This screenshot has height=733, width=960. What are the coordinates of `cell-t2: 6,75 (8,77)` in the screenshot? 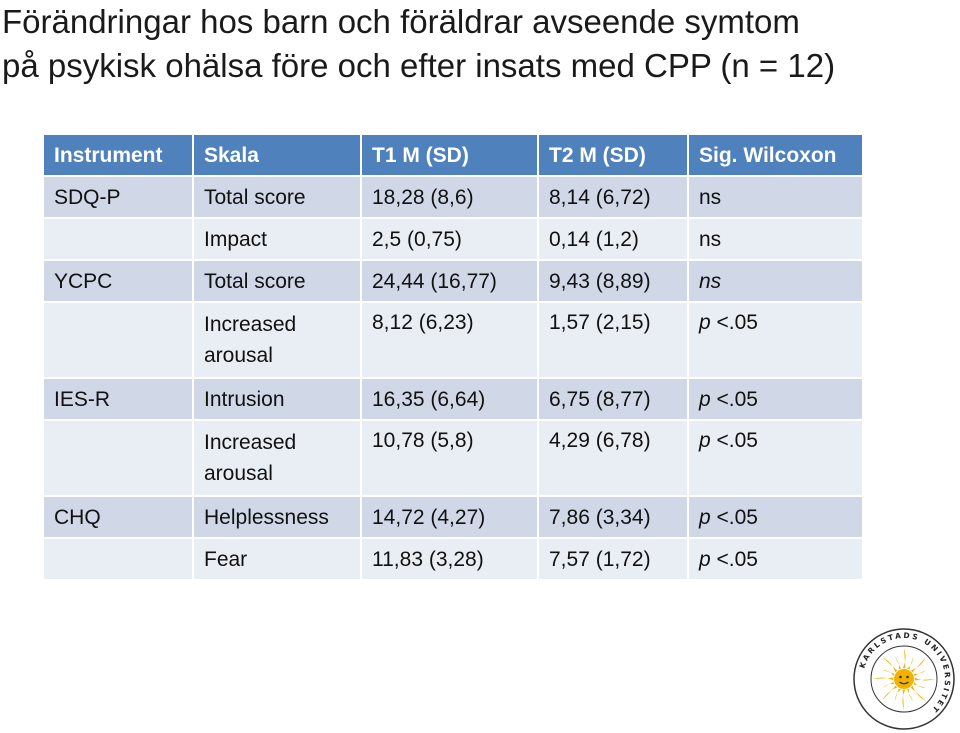 It's located at (613, 399).